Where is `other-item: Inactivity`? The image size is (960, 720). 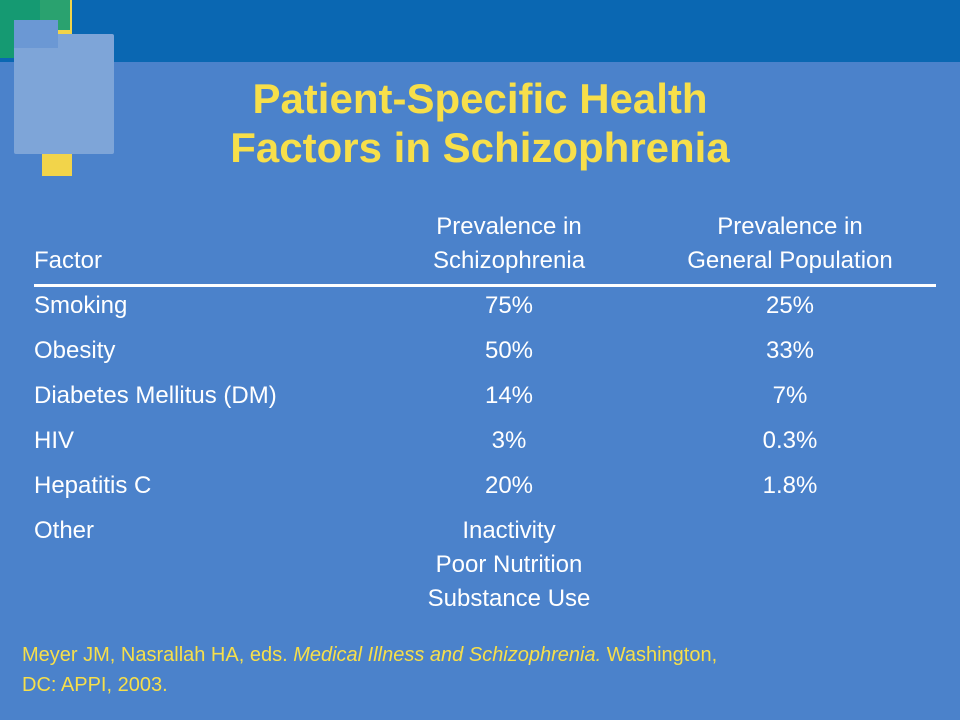 other-item: Inactivity is located at coordinates (509, 530).